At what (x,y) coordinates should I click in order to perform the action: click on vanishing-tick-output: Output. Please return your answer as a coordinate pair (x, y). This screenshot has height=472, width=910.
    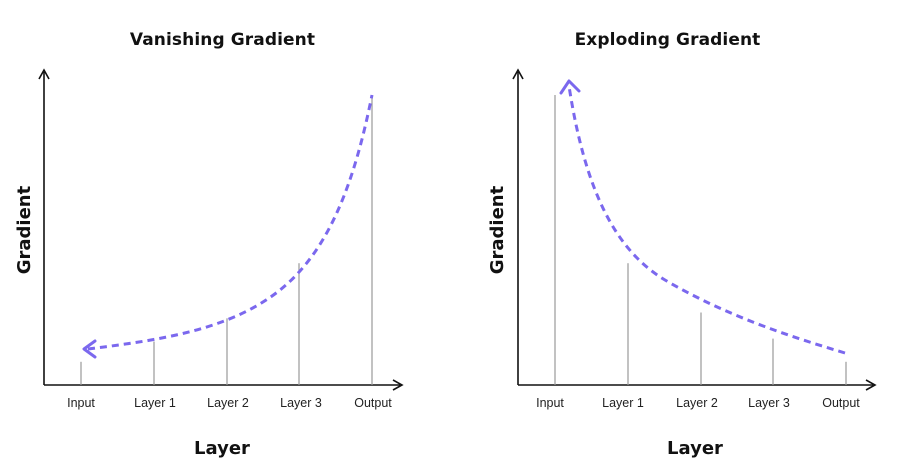
    Looking at the image, I should click on (373, 403).